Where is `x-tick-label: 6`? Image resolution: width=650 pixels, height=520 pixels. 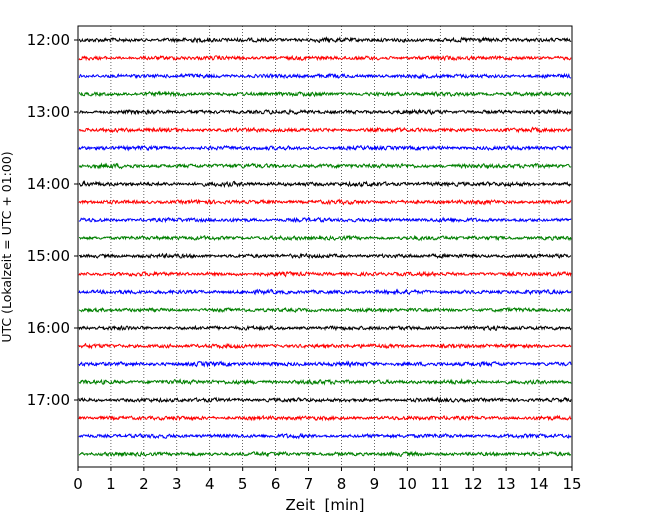 x-tick-label: 6 is located at coordinates (276, 484).